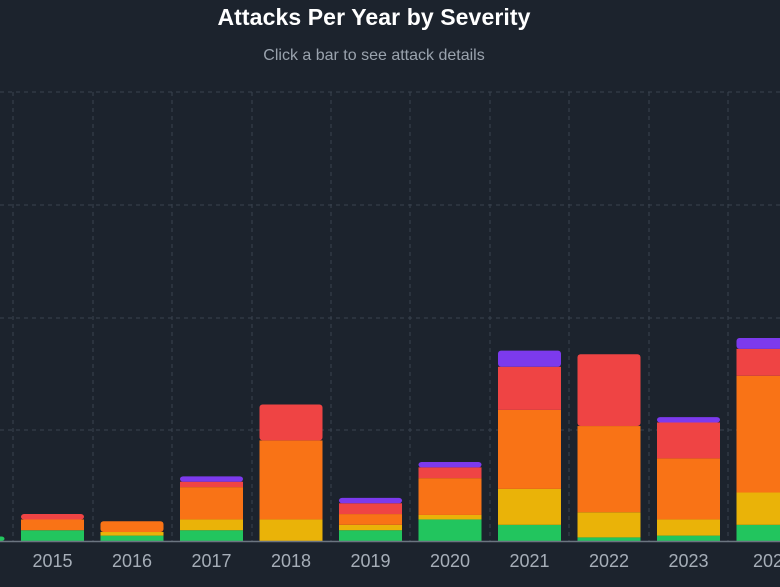 The image size is (780, 587). What do you see at coordinates (688, 561) in the screenshot?
I see `x-tick-label: 2023` at bounding box center [688, 561].